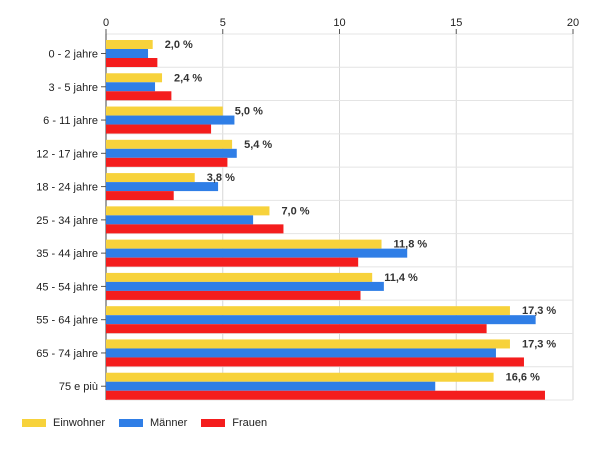 The width and height of the screenshot is (600, 450). Describe the element at coordinates (106, 23) in the screenshot. I see `x-tick-label: 0` at that location.